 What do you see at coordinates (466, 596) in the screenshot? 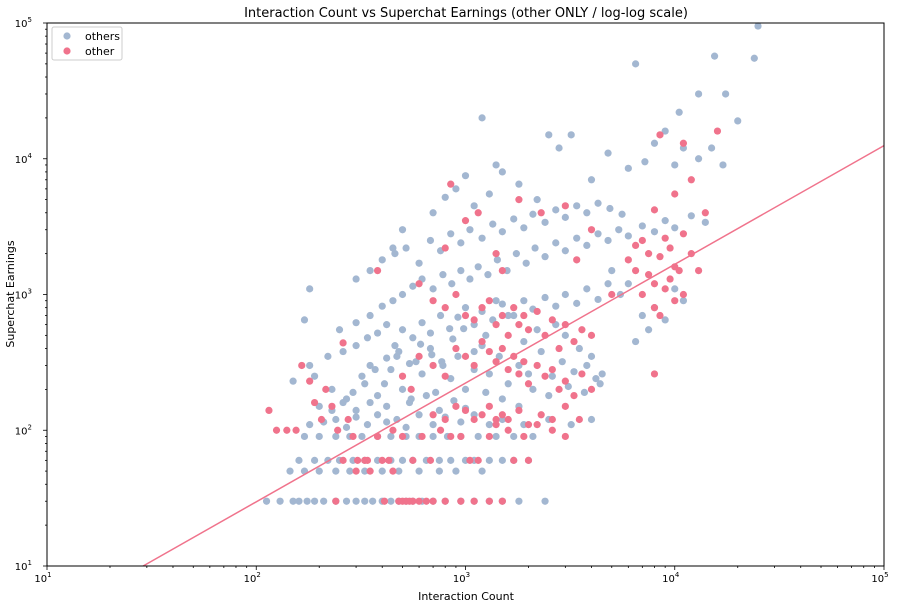
I see `x-axis-label: Interaction Count` at bounding box center [466, 596].